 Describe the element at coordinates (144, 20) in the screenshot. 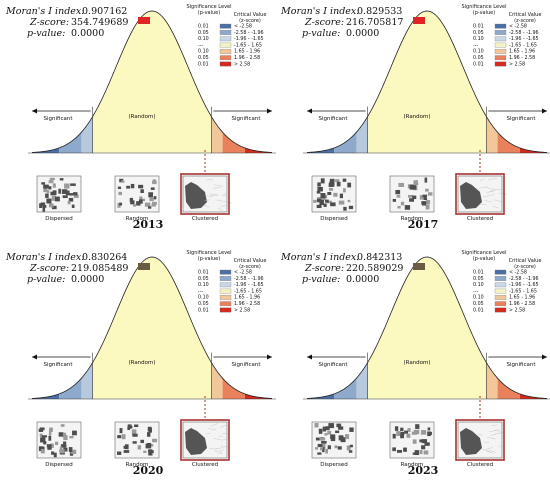

I see `z-score-indicator` at that location.